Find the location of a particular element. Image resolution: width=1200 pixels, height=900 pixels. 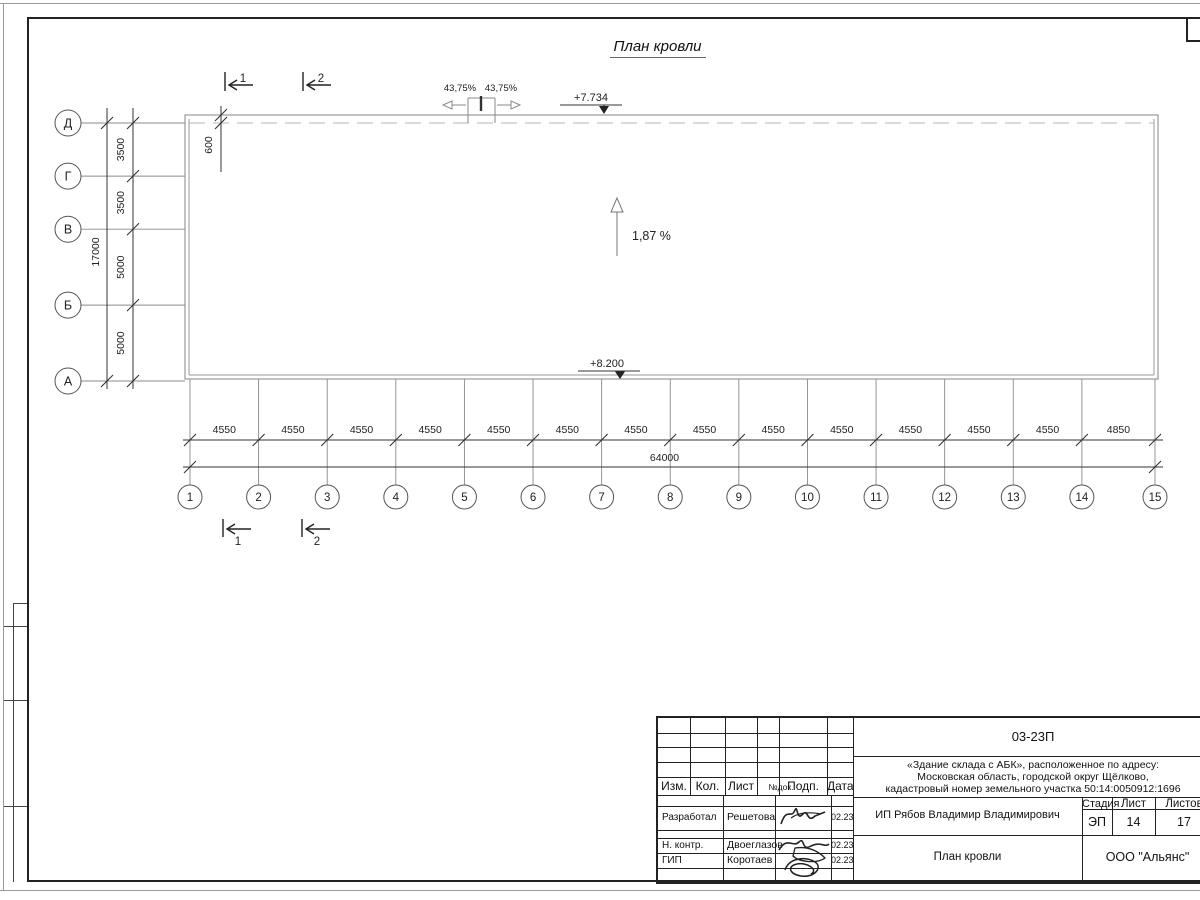

col-axis-label: 1 is located at coordinates (190, 498).